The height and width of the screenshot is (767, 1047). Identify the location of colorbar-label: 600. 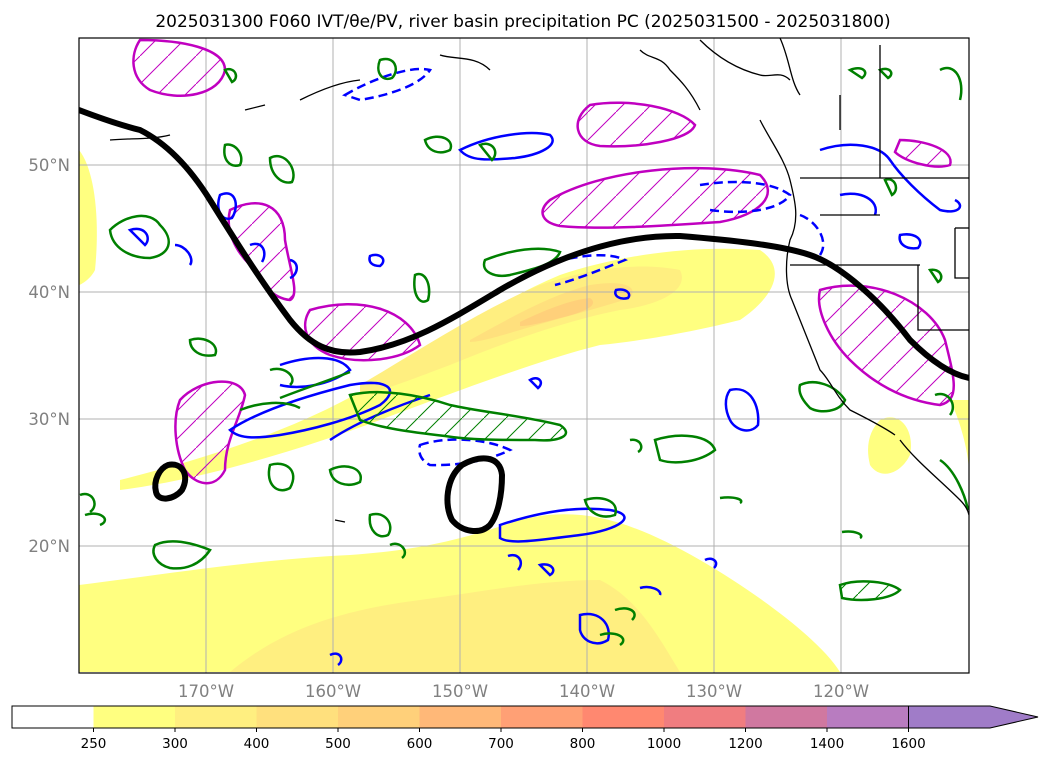
(420, 744).